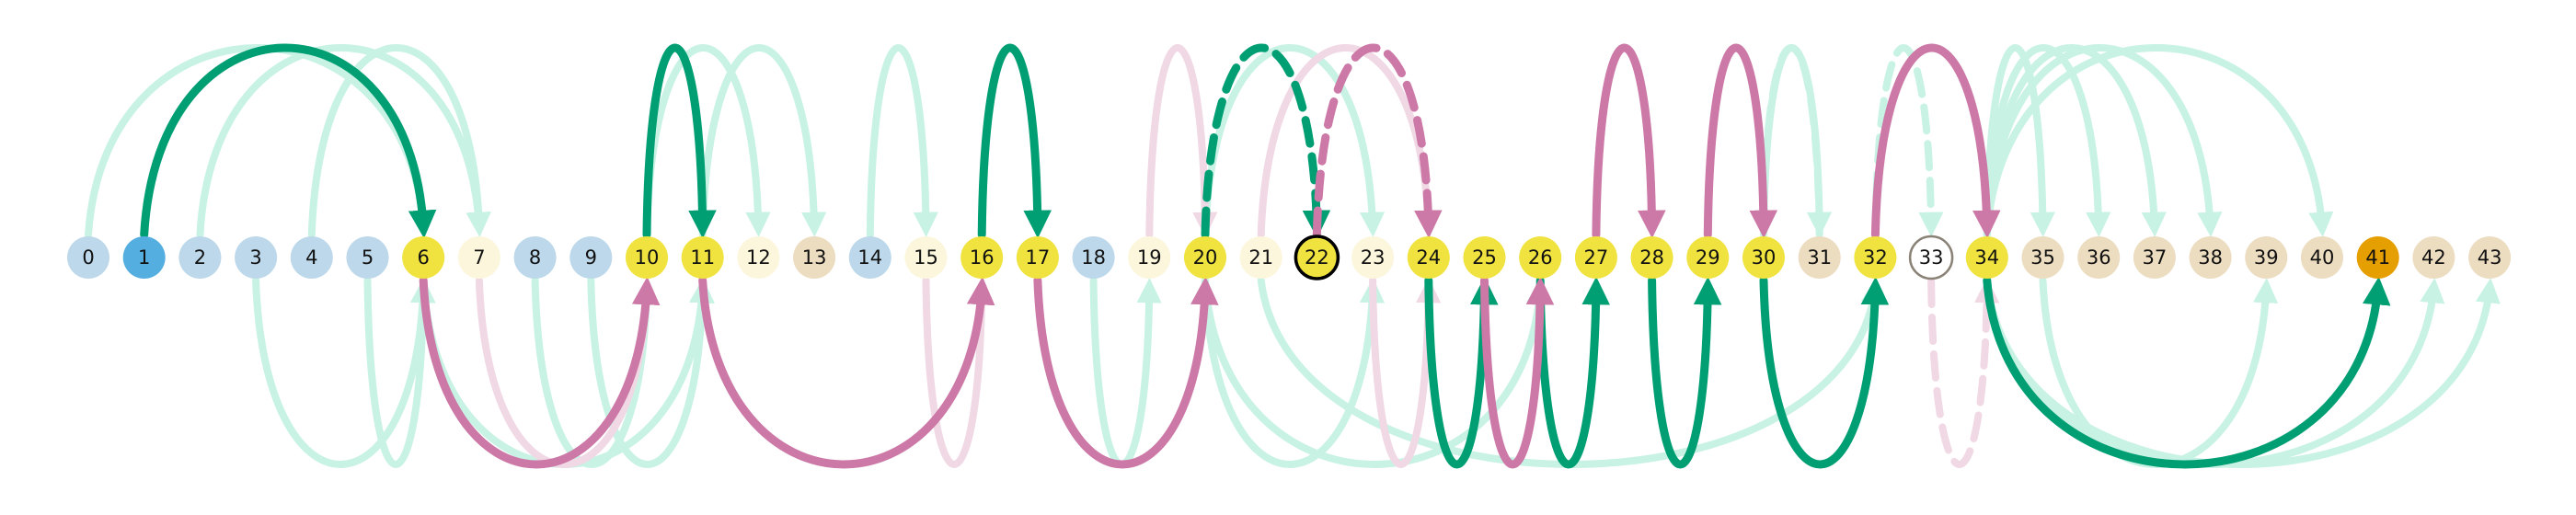  Describe the element at coordinates (702, 257) in the screenshot. I see `node-label: 11` at that location.